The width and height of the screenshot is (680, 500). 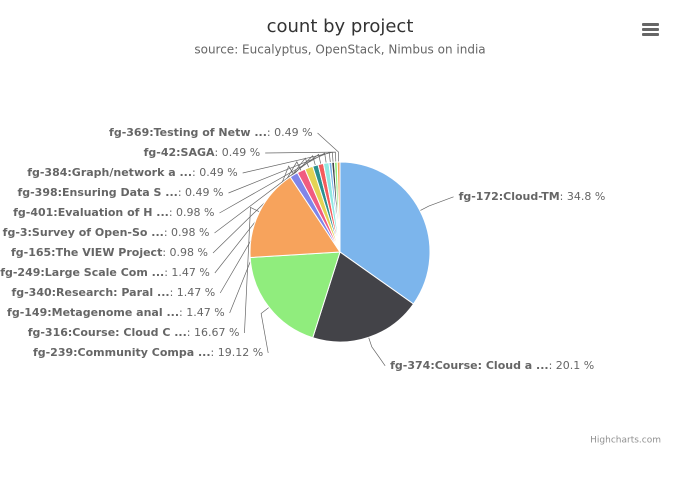 I want to click on data-label: fg-369:Testing of Netw ...: 0.49 %, so click(x=210, y=132).